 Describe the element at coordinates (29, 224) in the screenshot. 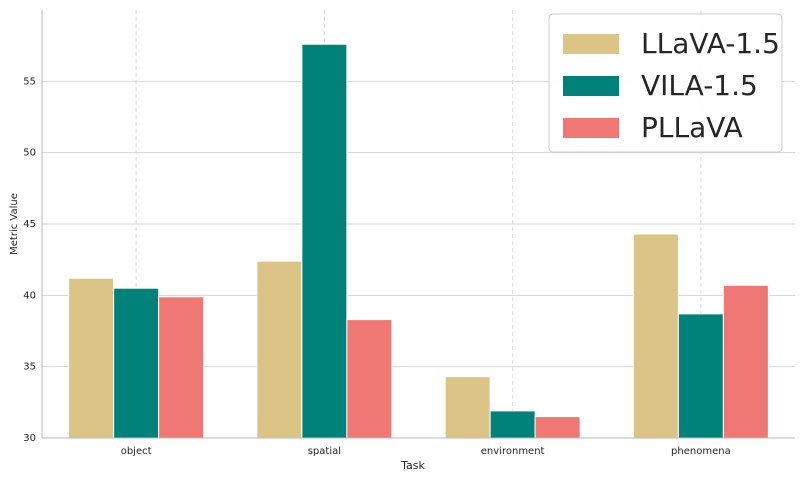

I see `y-tick-label: 45` at that location.